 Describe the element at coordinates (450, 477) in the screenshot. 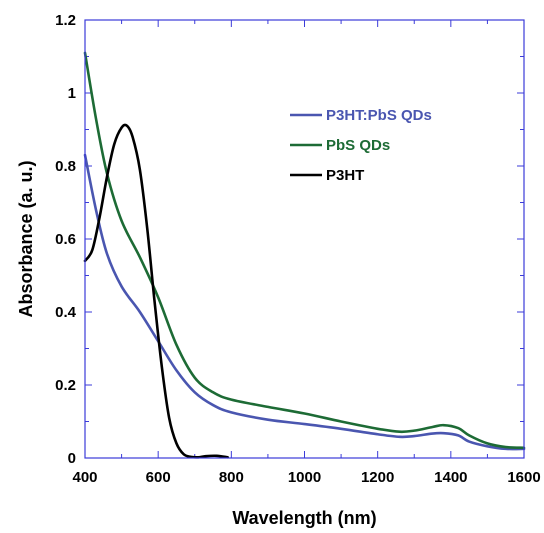

I see `x-tick-label: 1400` at that location.